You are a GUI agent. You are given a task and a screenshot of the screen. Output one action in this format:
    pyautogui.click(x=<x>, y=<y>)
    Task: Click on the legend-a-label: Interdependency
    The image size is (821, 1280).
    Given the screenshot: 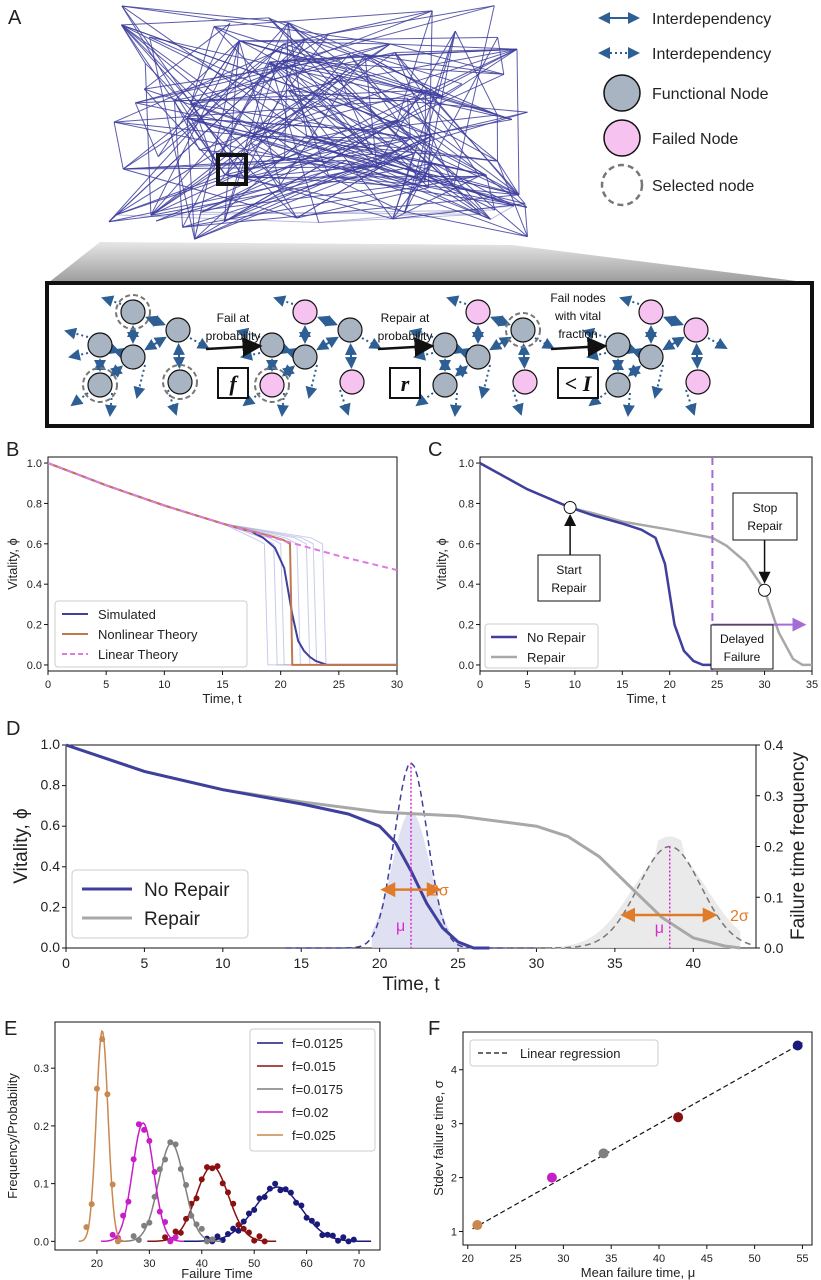 What is the action you would take?
    pyautogui.click(x=711, y=54)
    